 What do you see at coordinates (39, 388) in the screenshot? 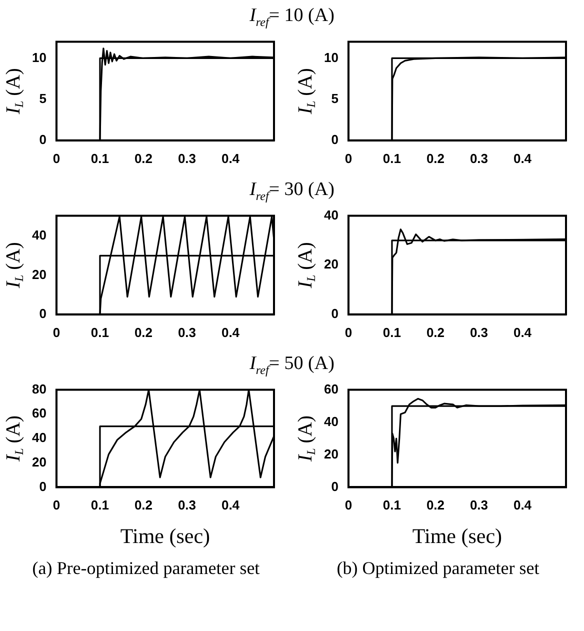
I see `y-tick-label: 80` at bounding box center [39, 388].